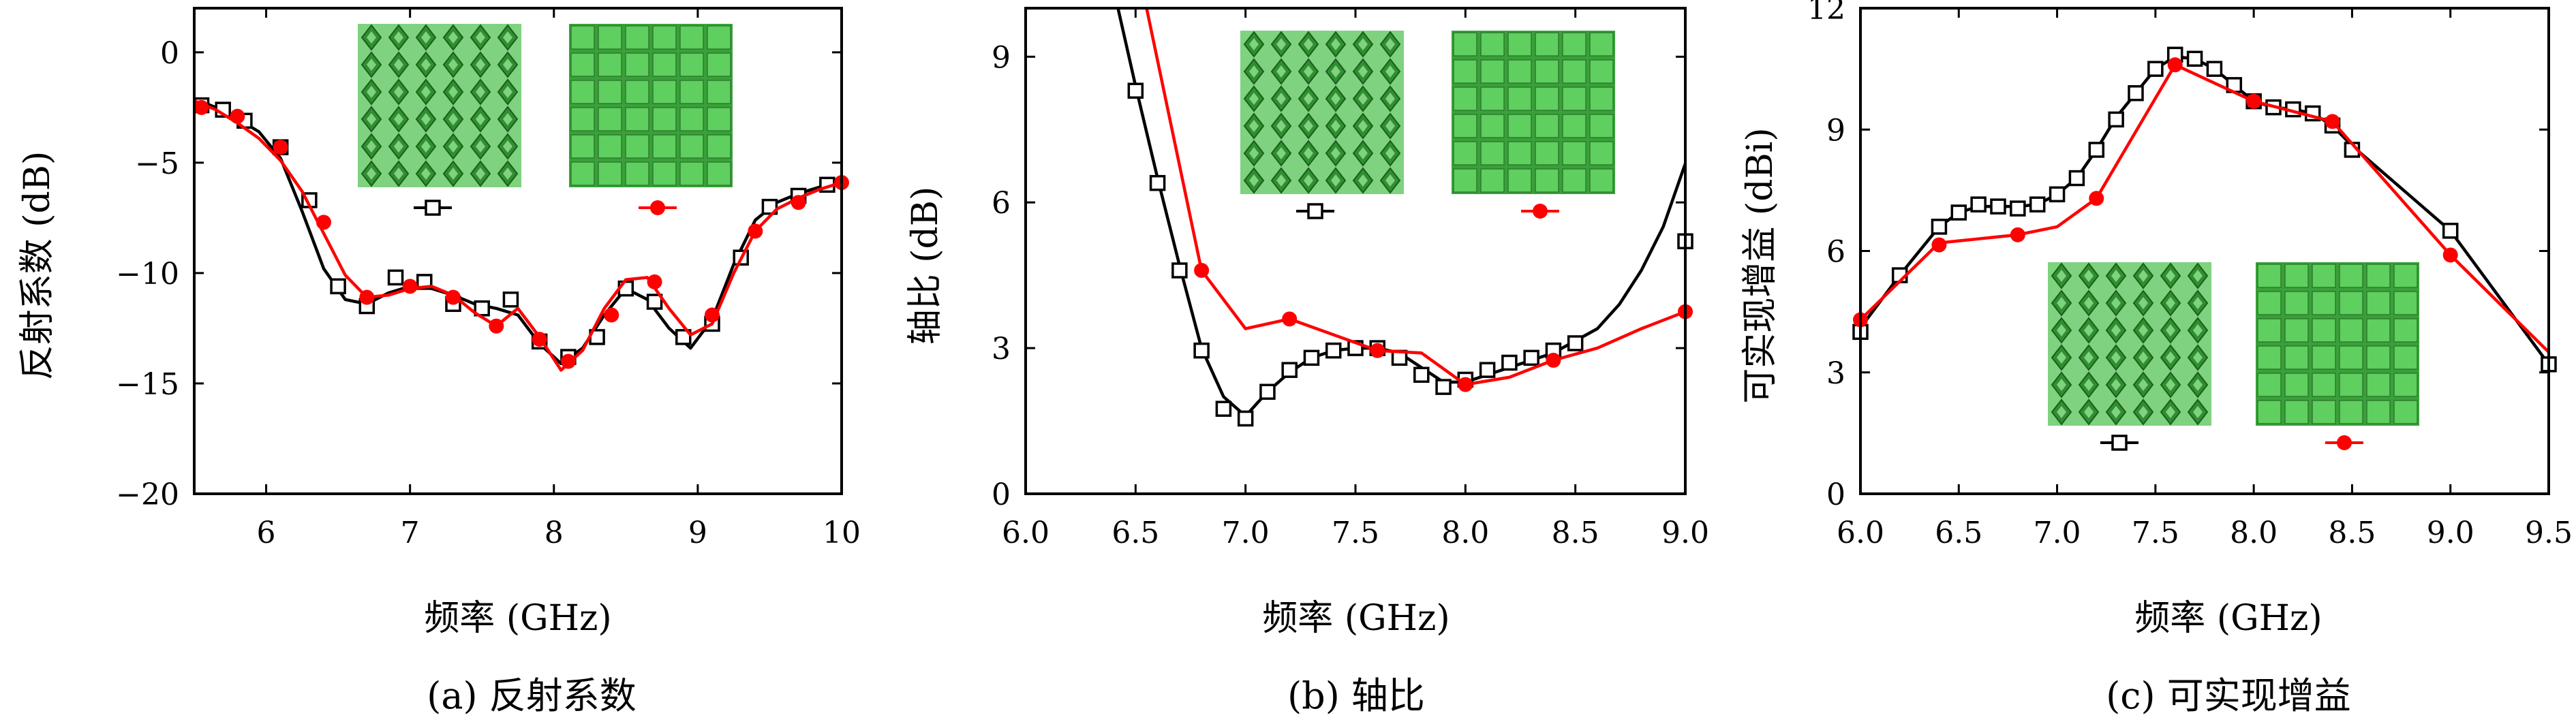 The height and width of the screenshot is (724, 2576). What do you see at coordinates (1246, 533) in the screenshot?
I see `x-tick-label: 7.0` at bounding box center [1246, 533].